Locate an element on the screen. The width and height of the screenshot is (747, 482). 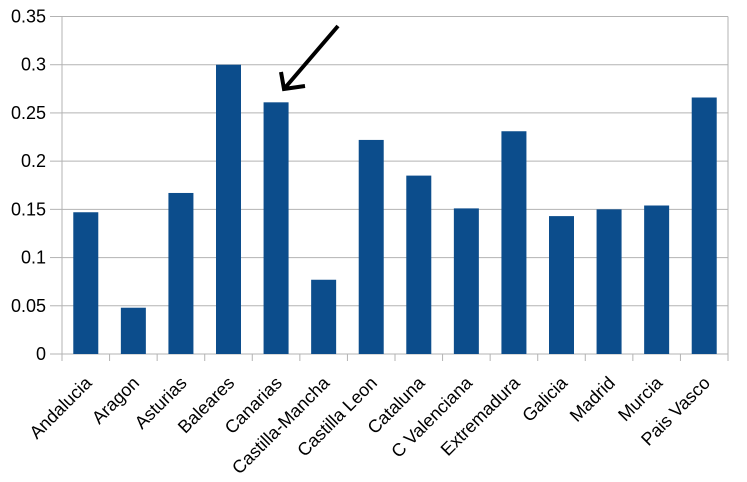
bar-extremadura is located at coordinates (514, 242).